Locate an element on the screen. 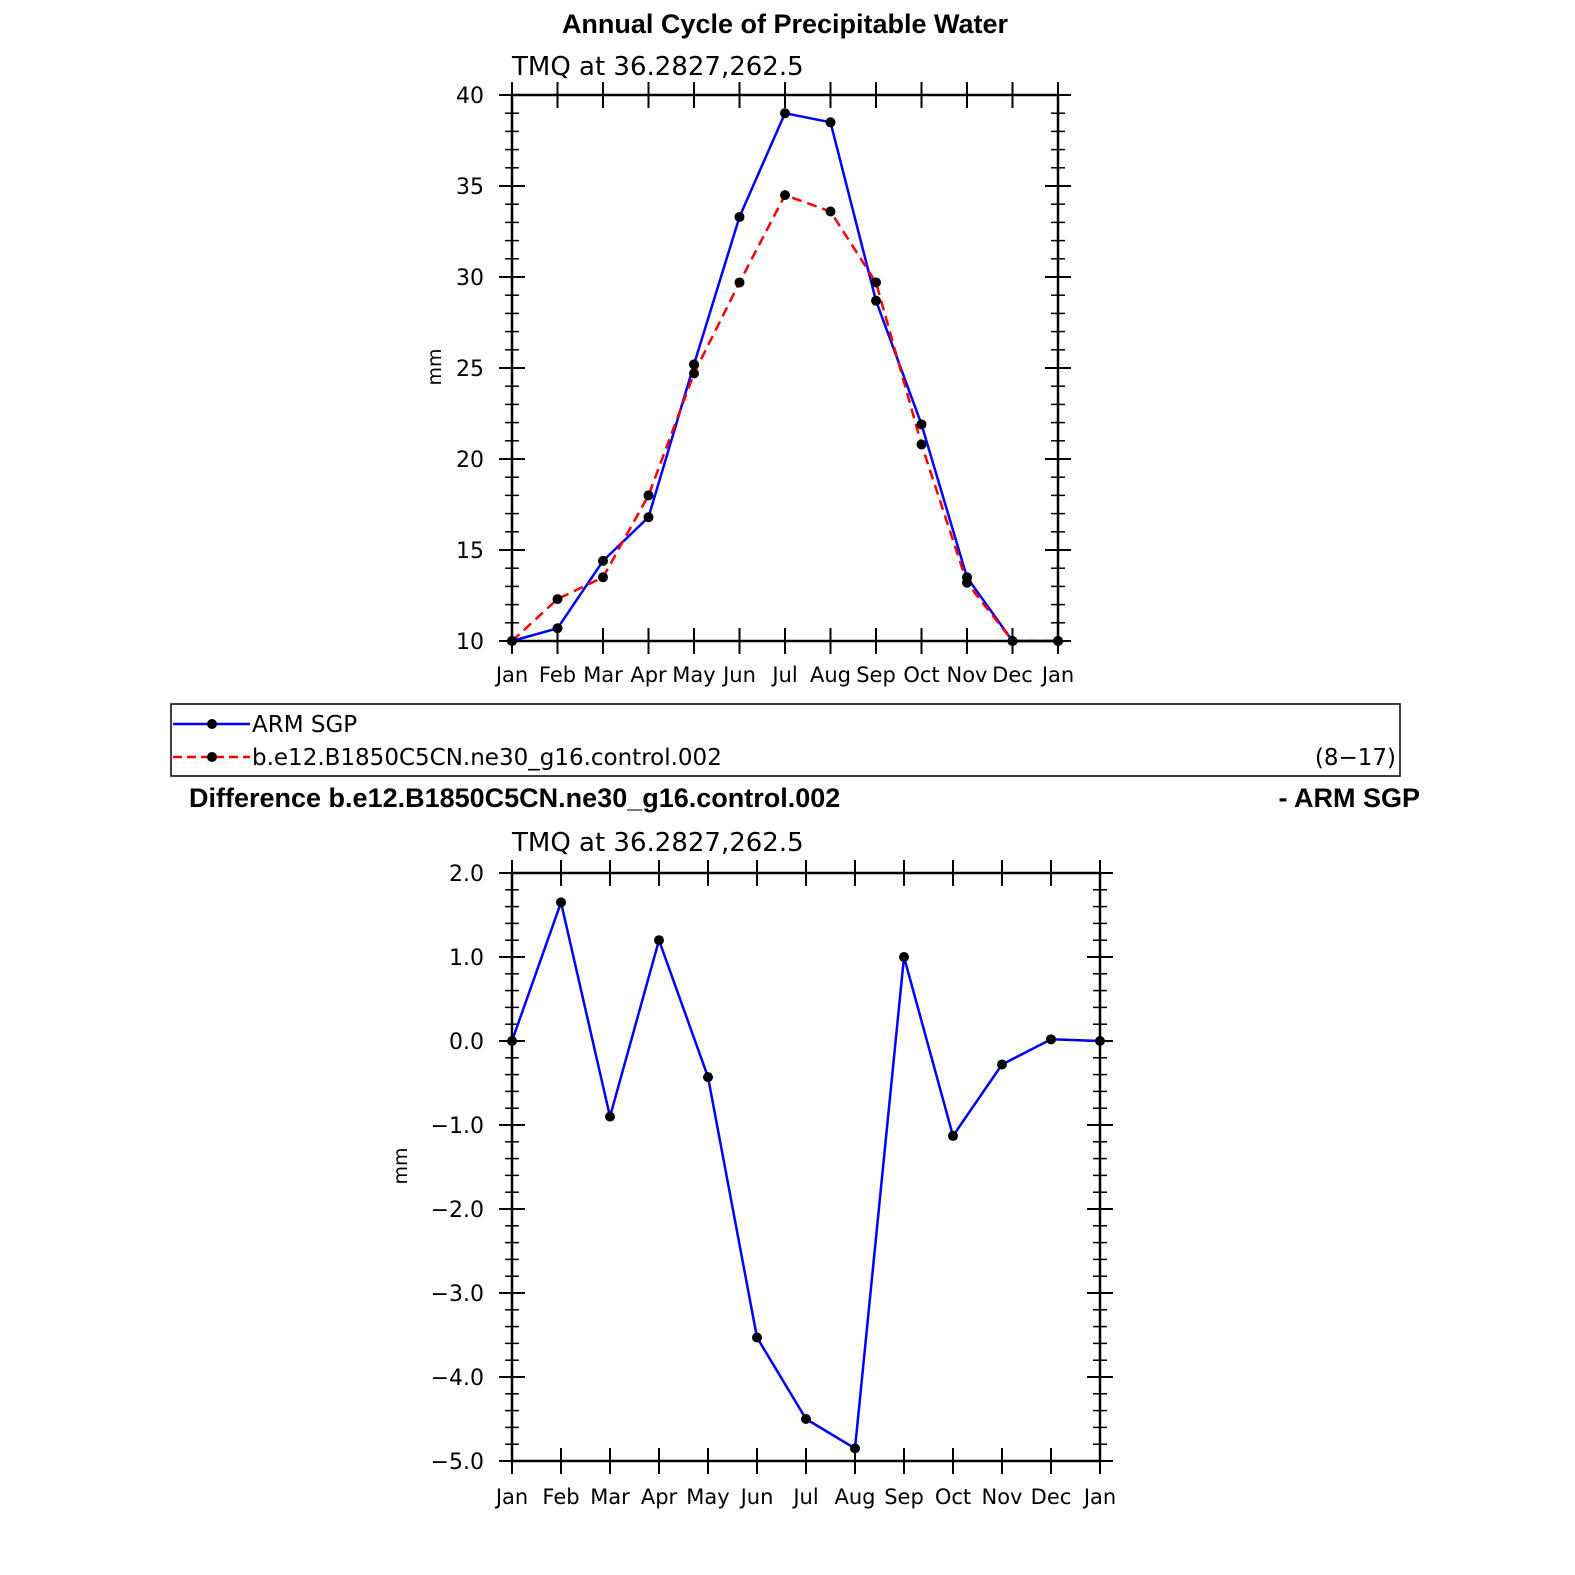 The width and height of the screenshot is (1575, 1575). y-tick-label: 30 is located at coordinates (470, 278).